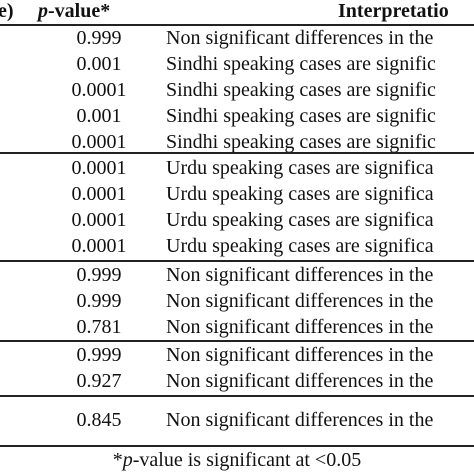  I want to click on footnote-text: -value is significant at <0.05, so click(247, 460).